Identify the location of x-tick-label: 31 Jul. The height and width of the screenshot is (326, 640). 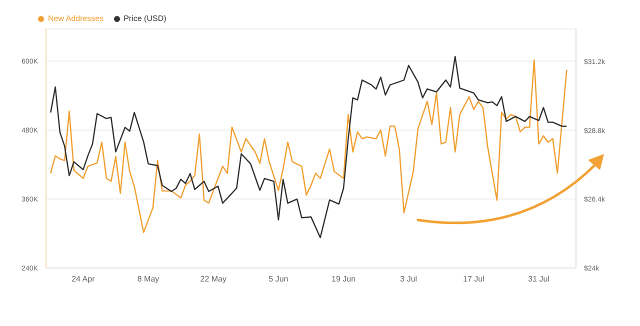
(539, 279).